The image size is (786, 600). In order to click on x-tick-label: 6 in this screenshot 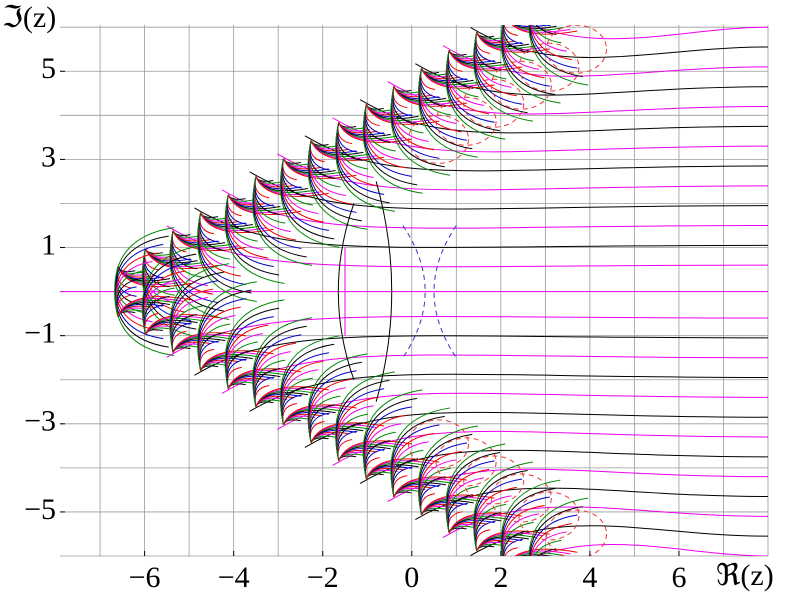, I will do `click(678, 577)`.